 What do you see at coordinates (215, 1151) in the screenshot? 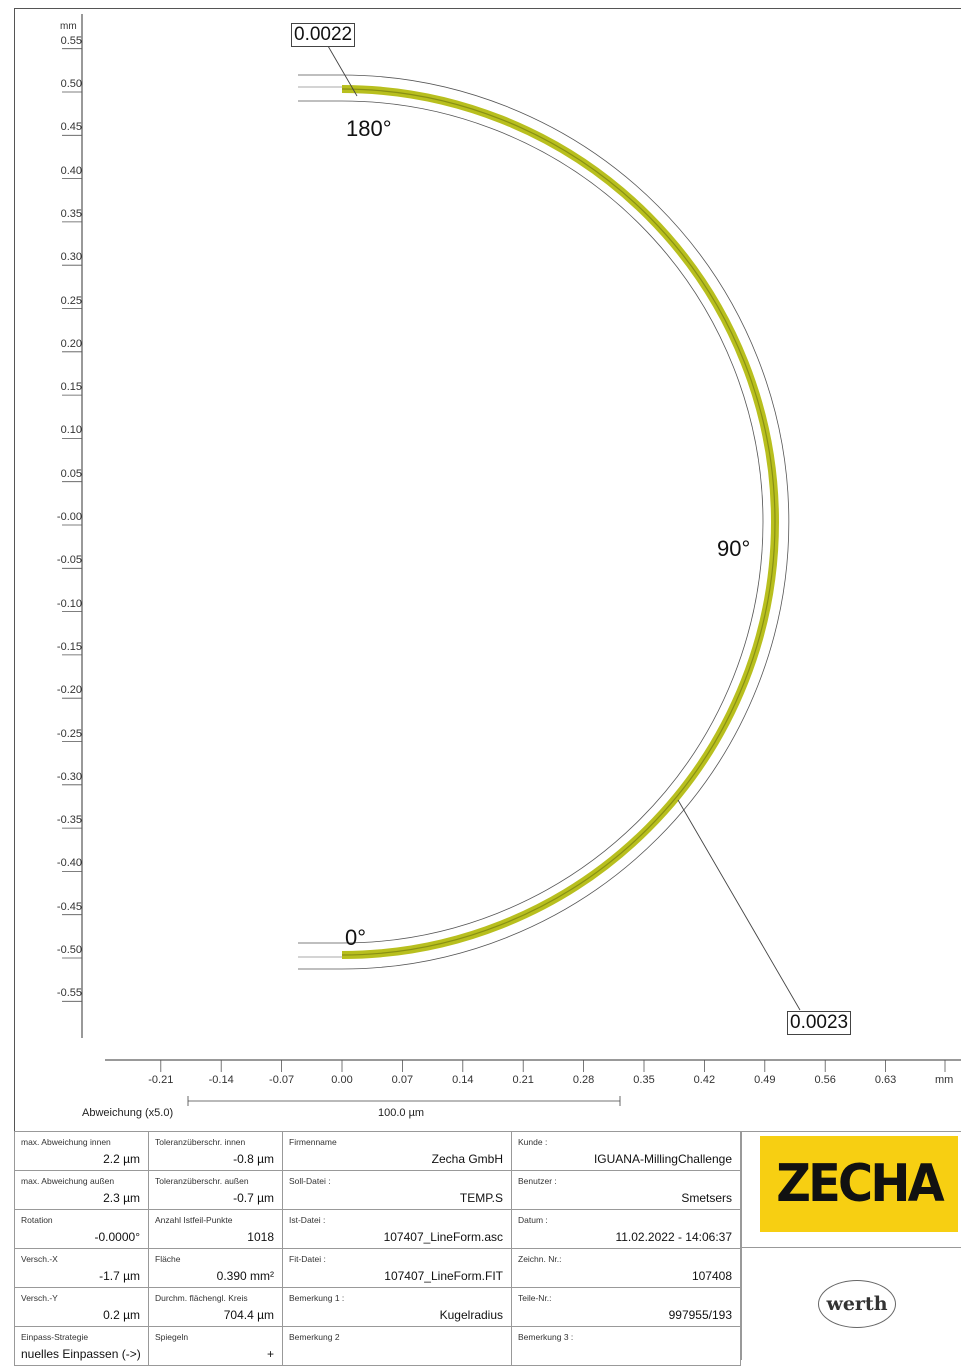
I see `info-cell: Toleranzüberschr. innen -0.8 µm` at bounding box center [215, 1151].